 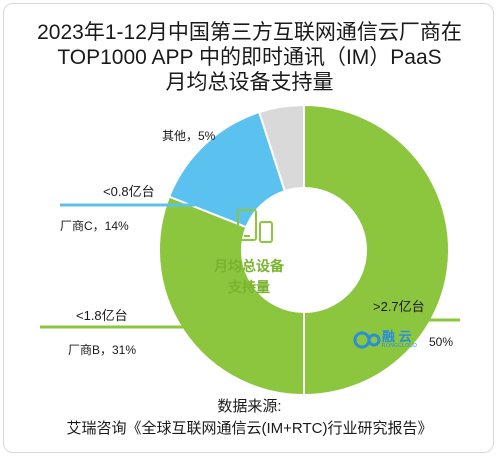 I want to click on title-line-3: 月均总设备支持量, so click(x=249, y=82).